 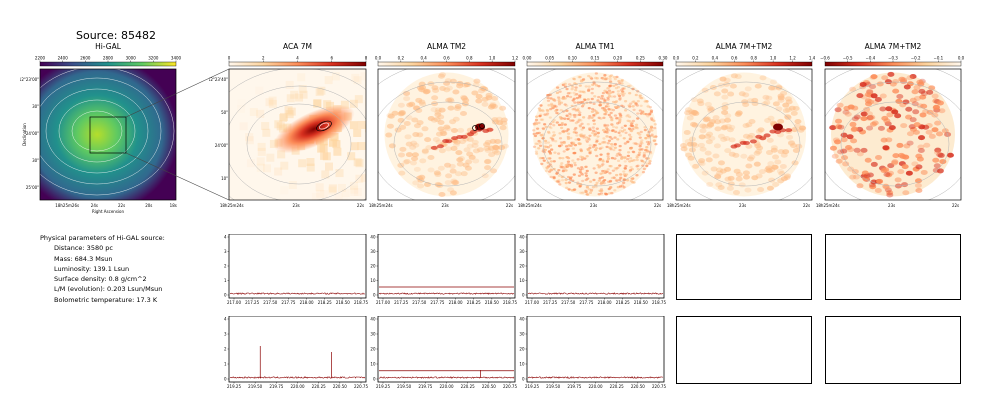 I want to click on y-tick-label: 0, so click(x=523, y=378).